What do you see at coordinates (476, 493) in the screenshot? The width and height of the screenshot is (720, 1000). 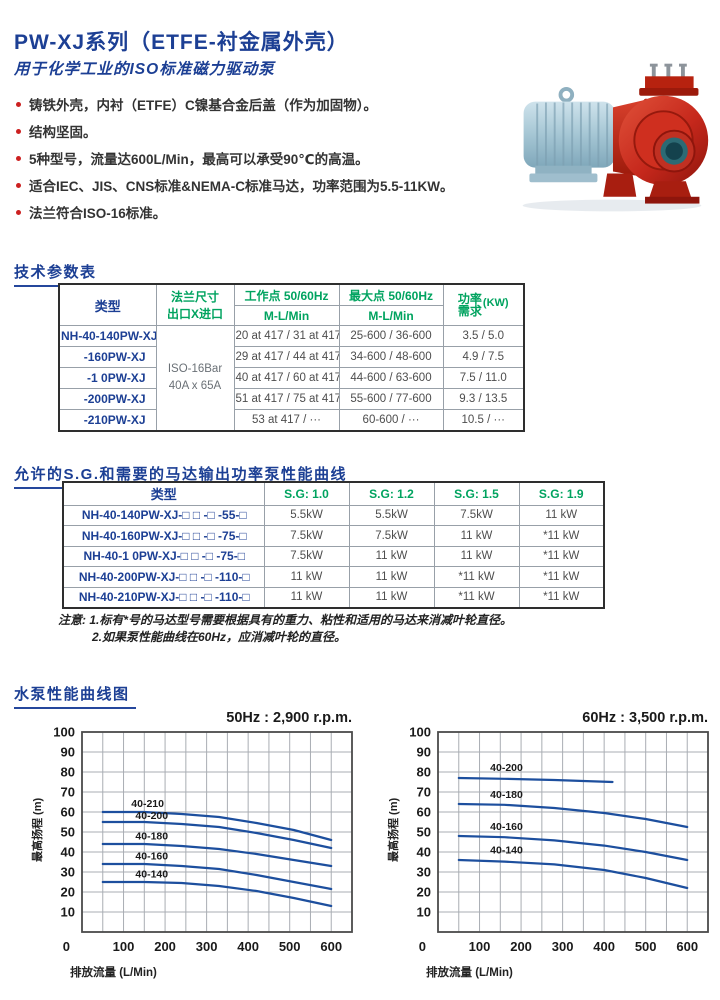 I see `sg-col-header-1.5: S.G: 1.5` at bounding box center [476, 493].